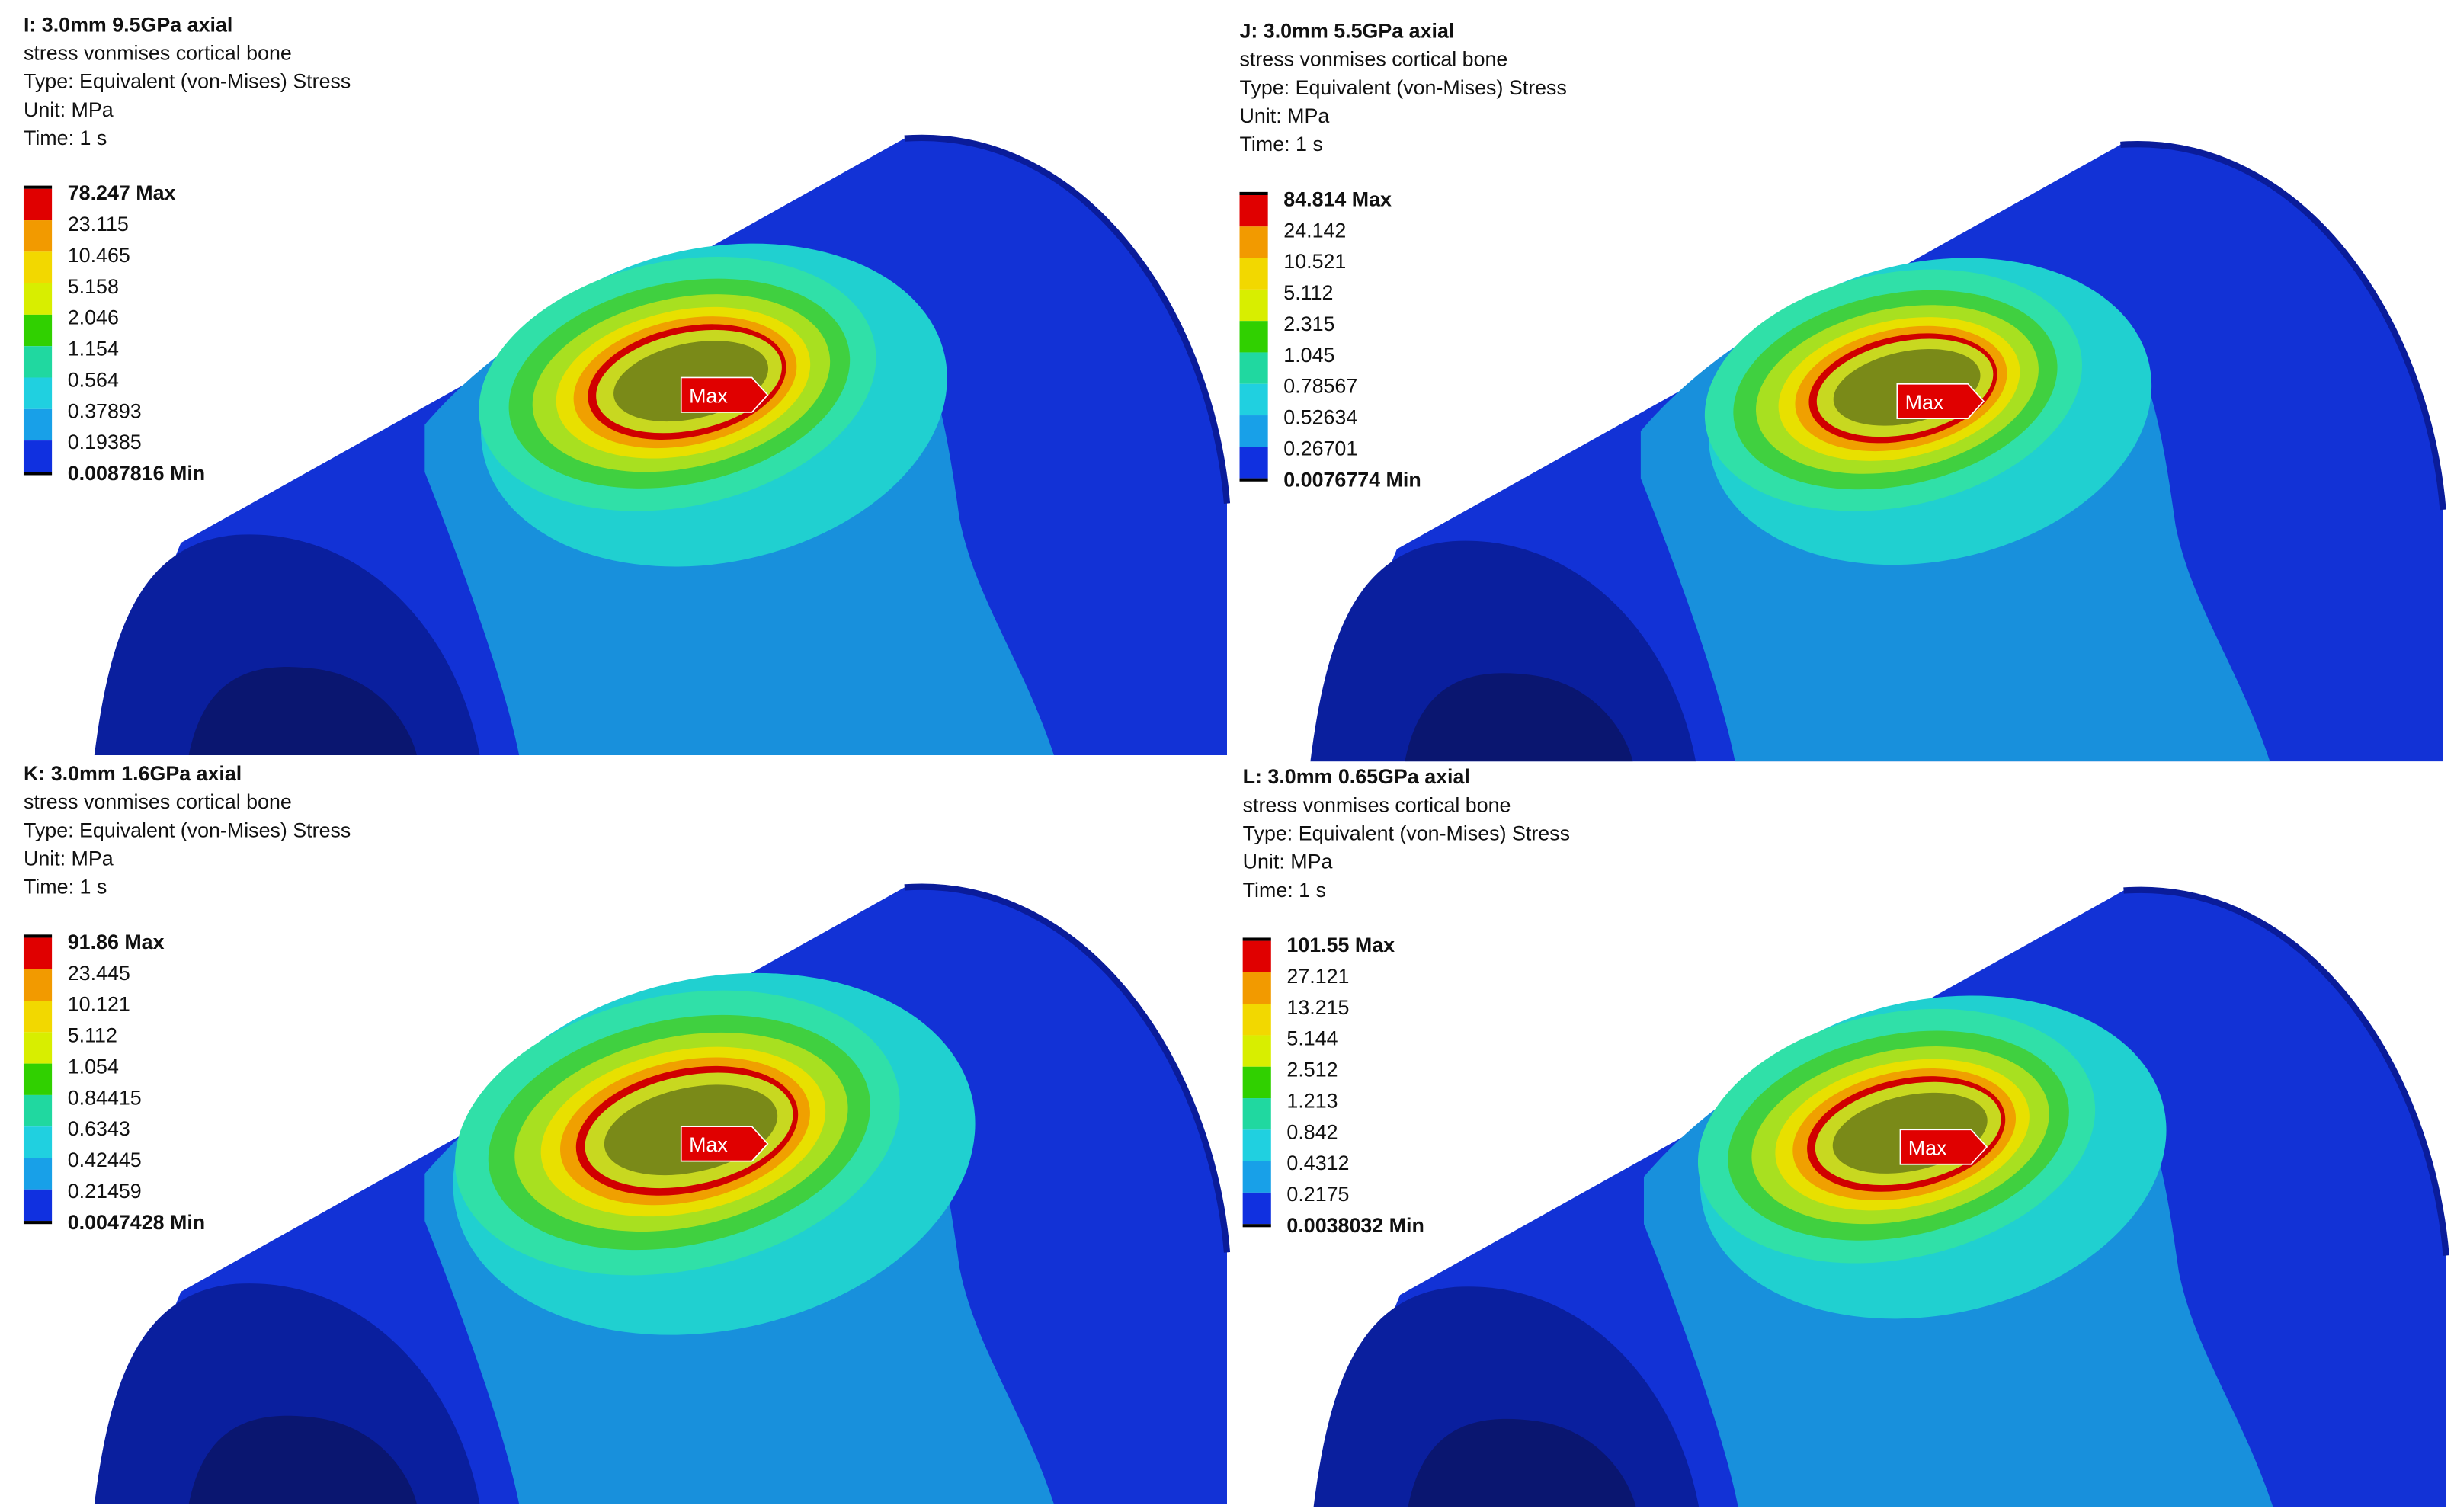 This screenshot has width=2454, height=1512. I want to click on legend-label: 0.0038032 Min, so click(1355, 1225).